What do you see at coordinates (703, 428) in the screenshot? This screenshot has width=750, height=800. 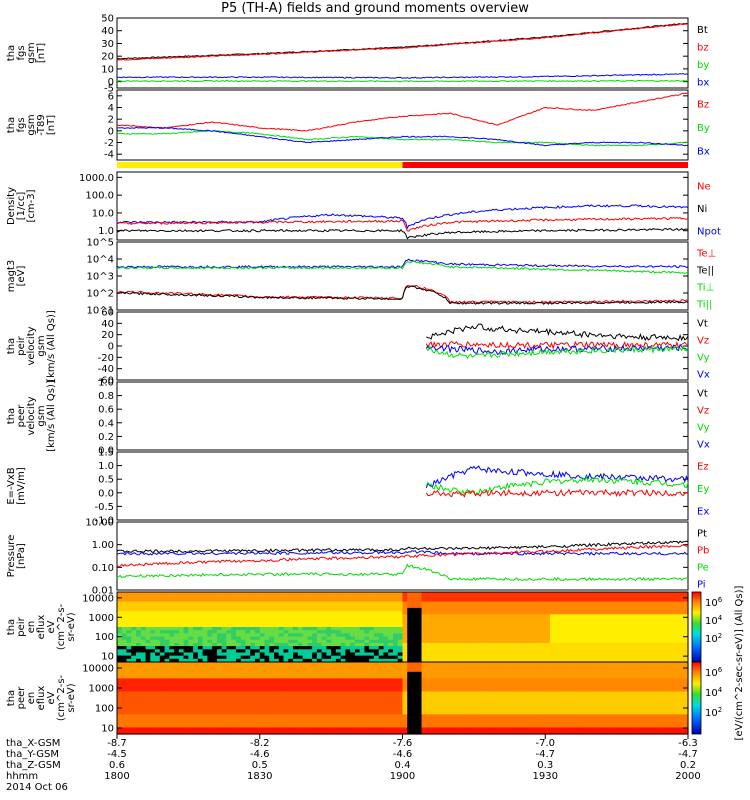 I see `legend-Vy: Vy` at bounding box center [703, 428].